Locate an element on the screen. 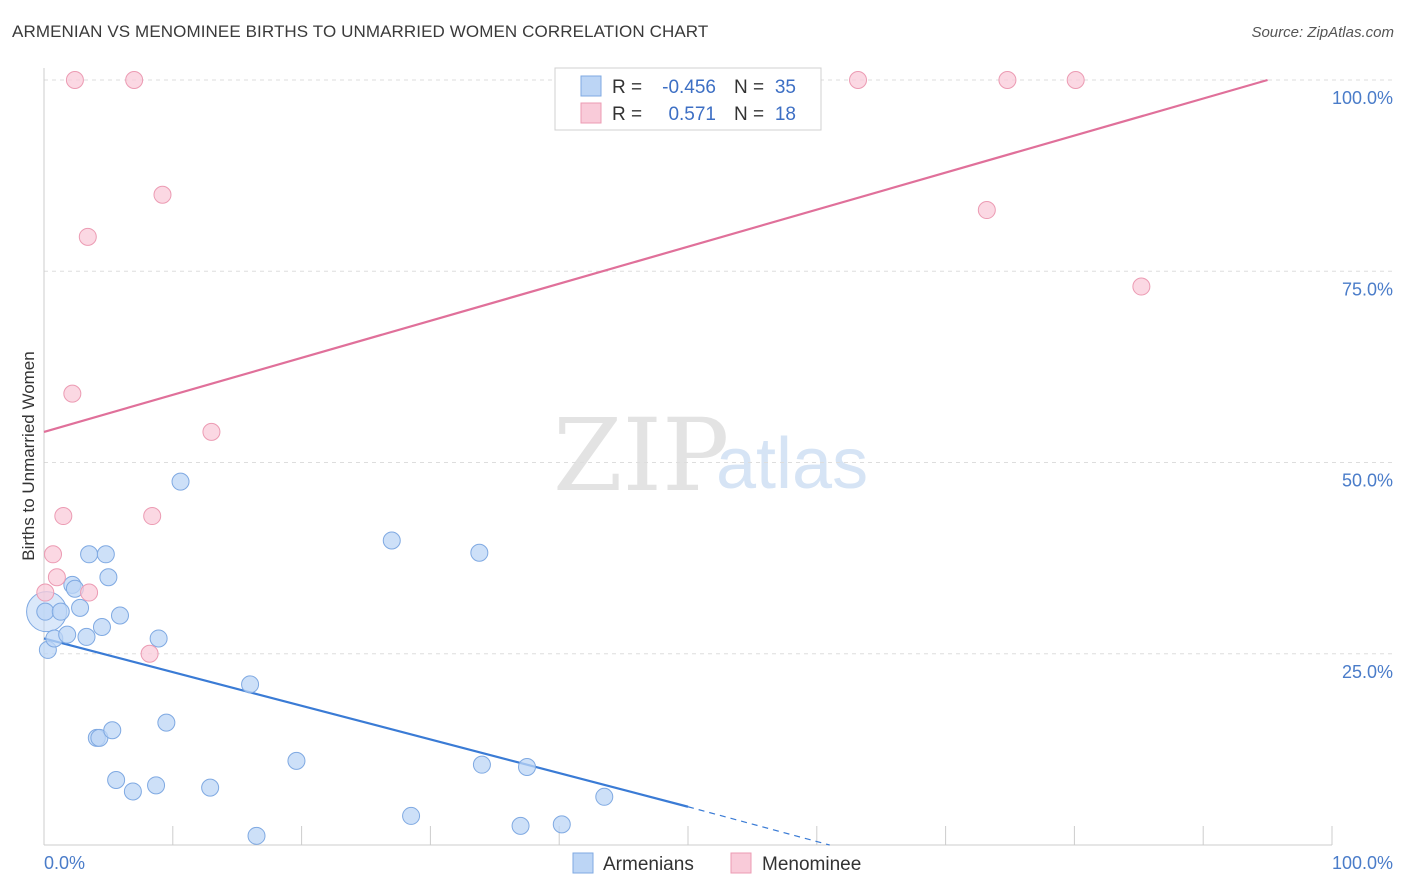  series-legend-label-armenians: Armenians is located at coordinates (648, 864).